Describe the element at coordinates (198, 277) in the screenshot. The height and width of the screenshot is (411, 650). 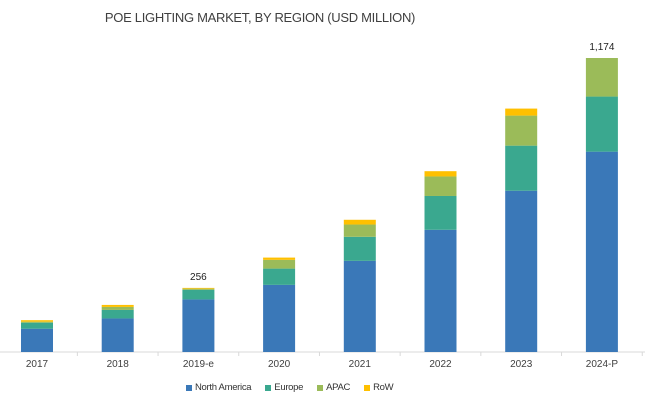
I see `data-label: 256` at that location.